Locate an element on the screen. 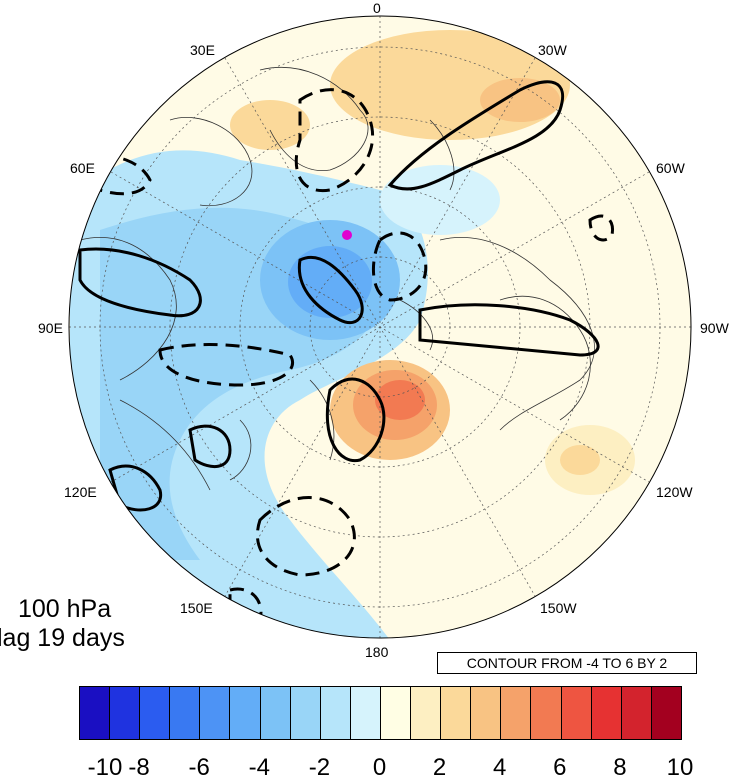  colorbar-tick-label: -10 is located at coordinates (105, 767).